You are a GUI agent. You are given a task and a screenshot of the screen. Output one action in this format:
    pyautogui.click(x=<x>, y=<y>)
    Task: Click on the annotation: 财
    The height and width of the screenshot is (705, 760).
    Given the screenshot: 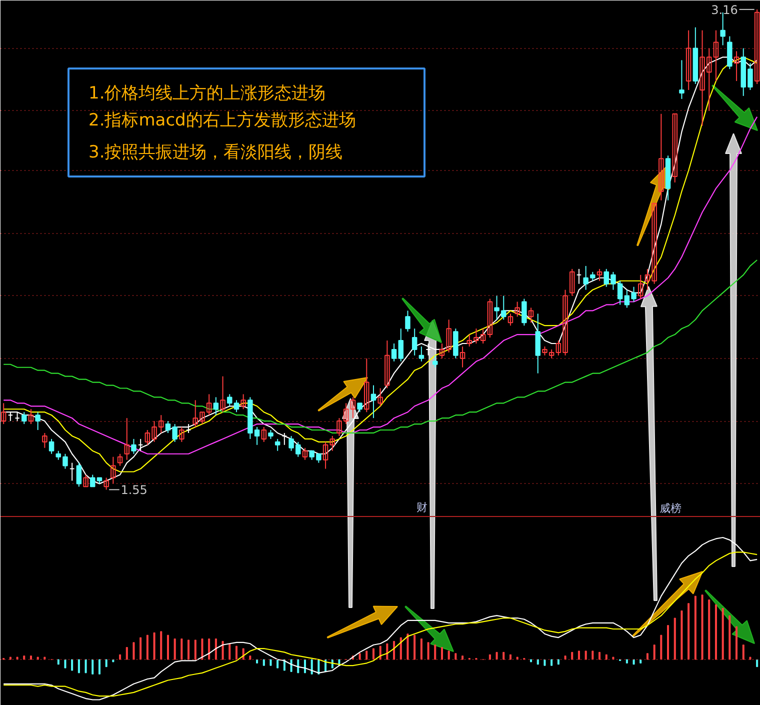 What is the action you would take?
    pyautogui.click(x=422, y=507)
    